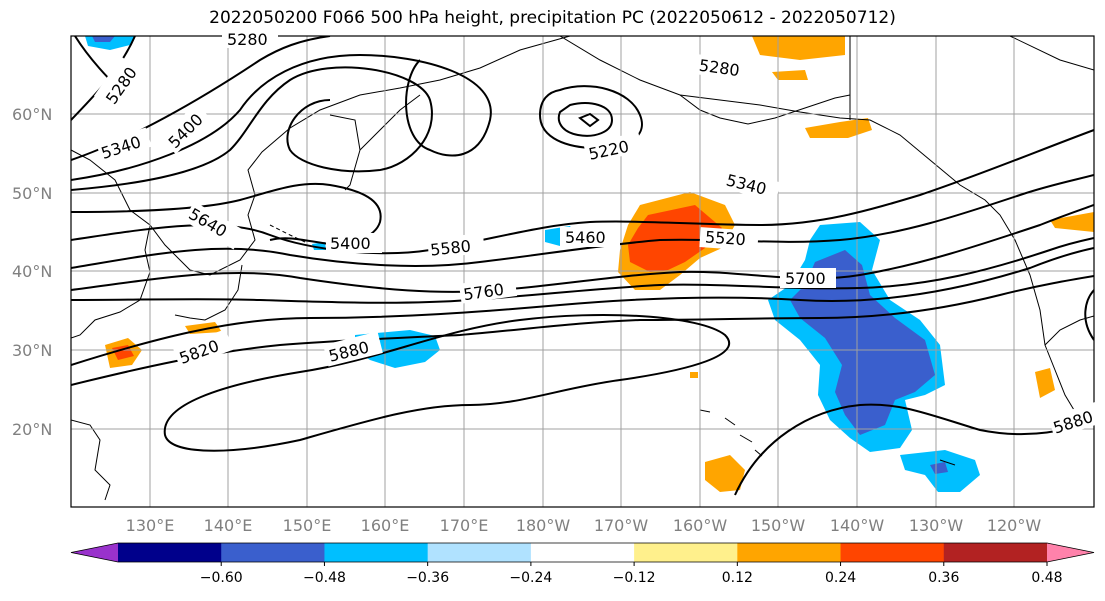 The height and width of the screenshot is (601, 1105). Describe the element at coordinates (585, 237) in the screenshot. I see `contour-label: 5460` at that location.